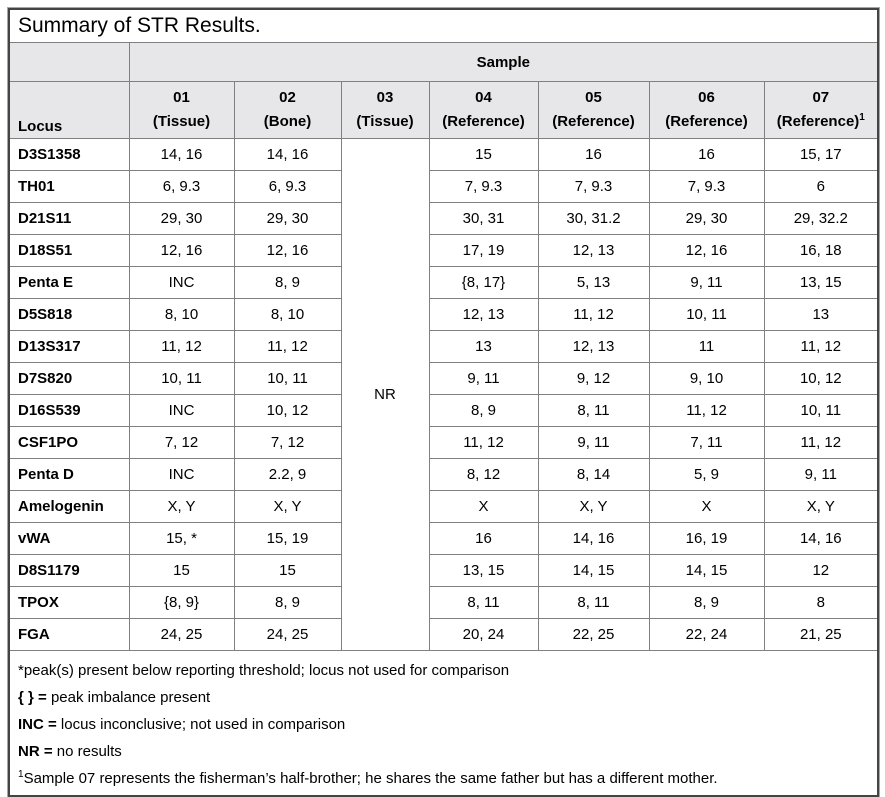 This screenshot has height=797, width=885. Describe the element at coordinates (69, 62) in the screenshot. I see `locus-column-spacer` at that location.